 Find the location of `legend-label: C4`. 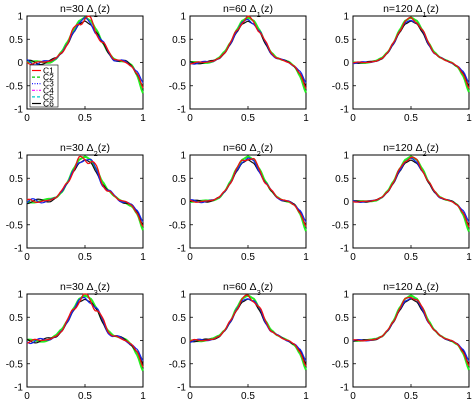

legend-label: C4 is located at coordinates (48, 90).